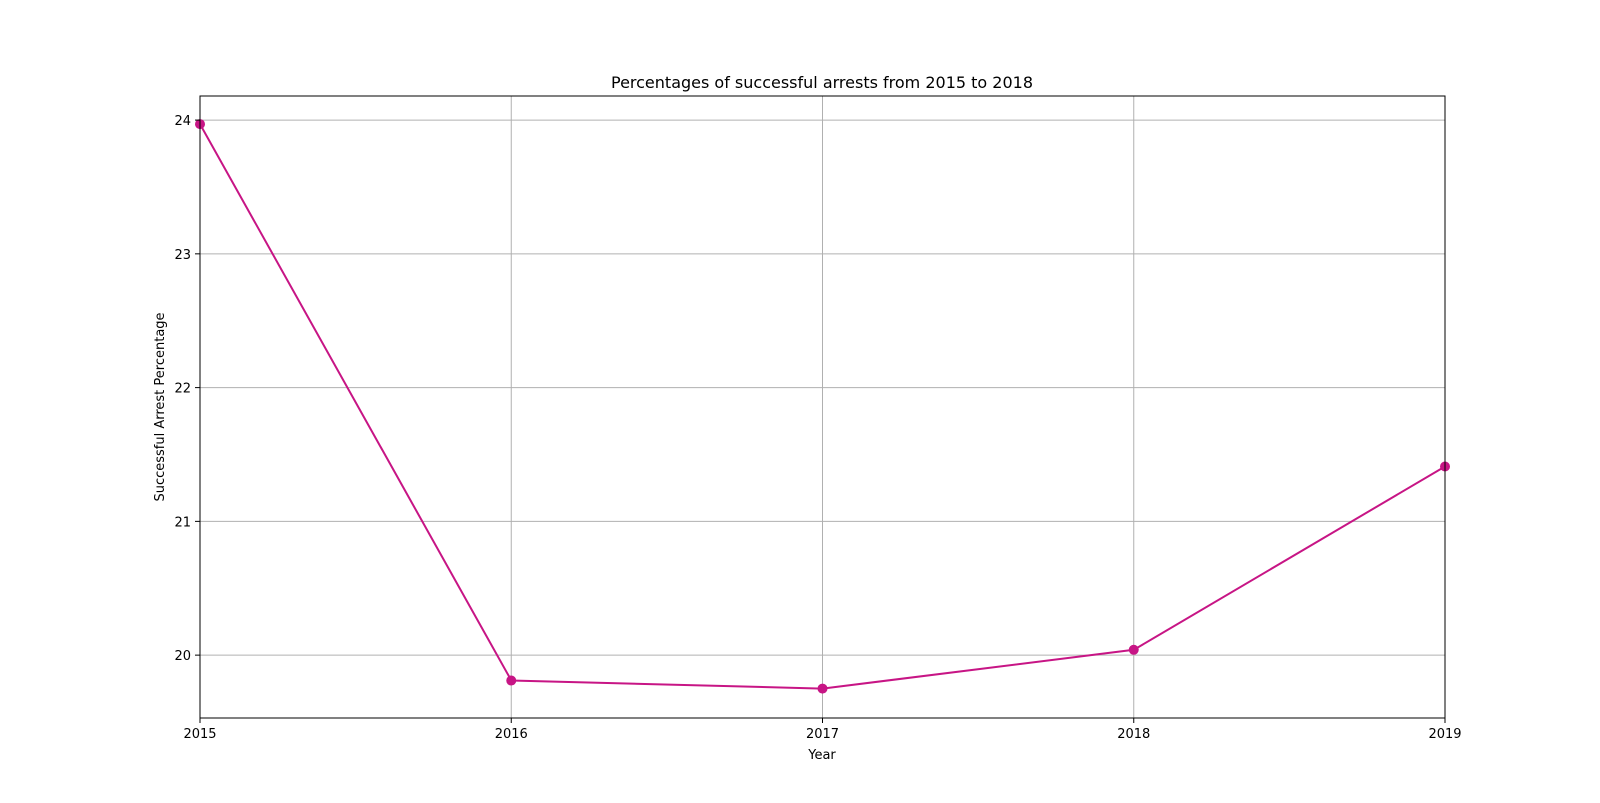 This screenshot has width=1600, height=803. I want to click on y-tick-label: 23, so click(182, 255).